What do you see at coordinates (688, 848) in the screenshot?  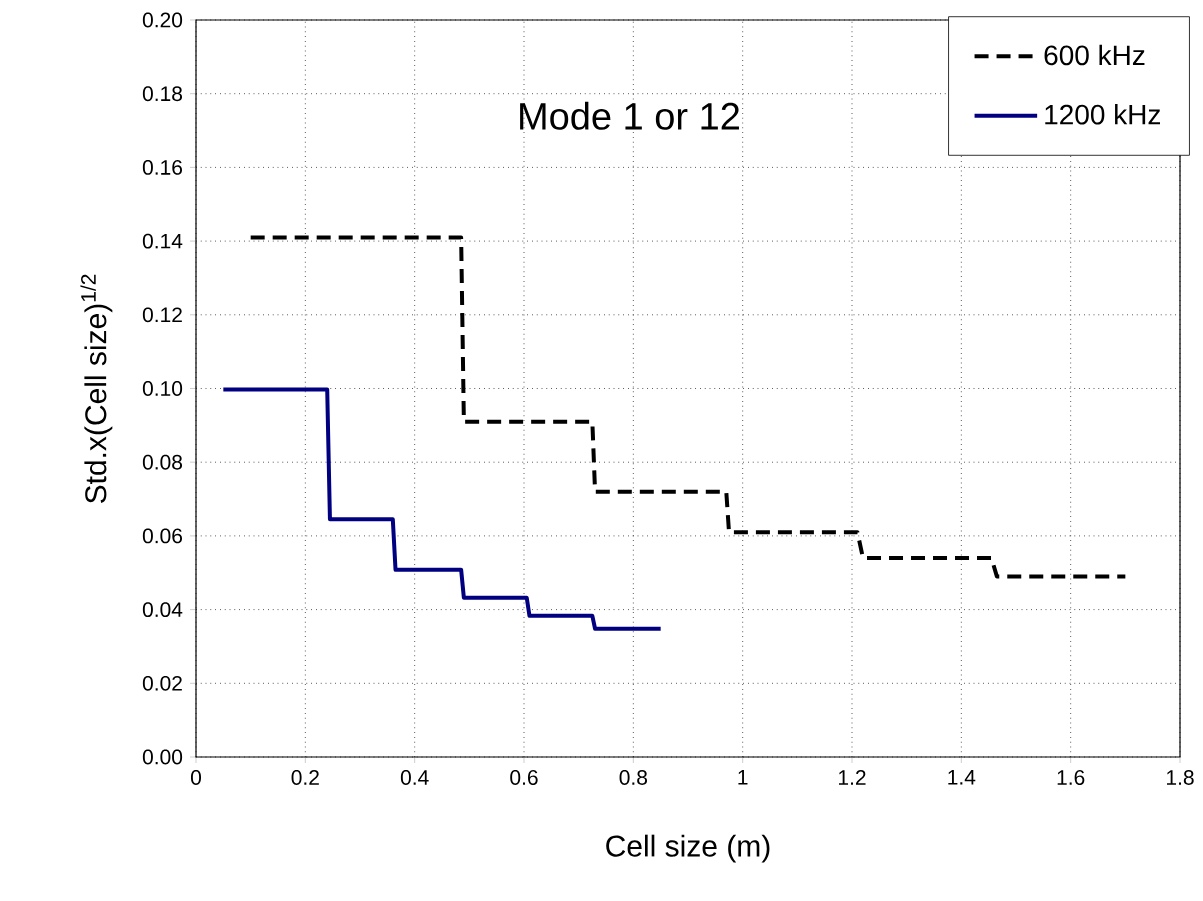 I see `x-axis-title: Cell size (m)` at bounding box center [688, 848].